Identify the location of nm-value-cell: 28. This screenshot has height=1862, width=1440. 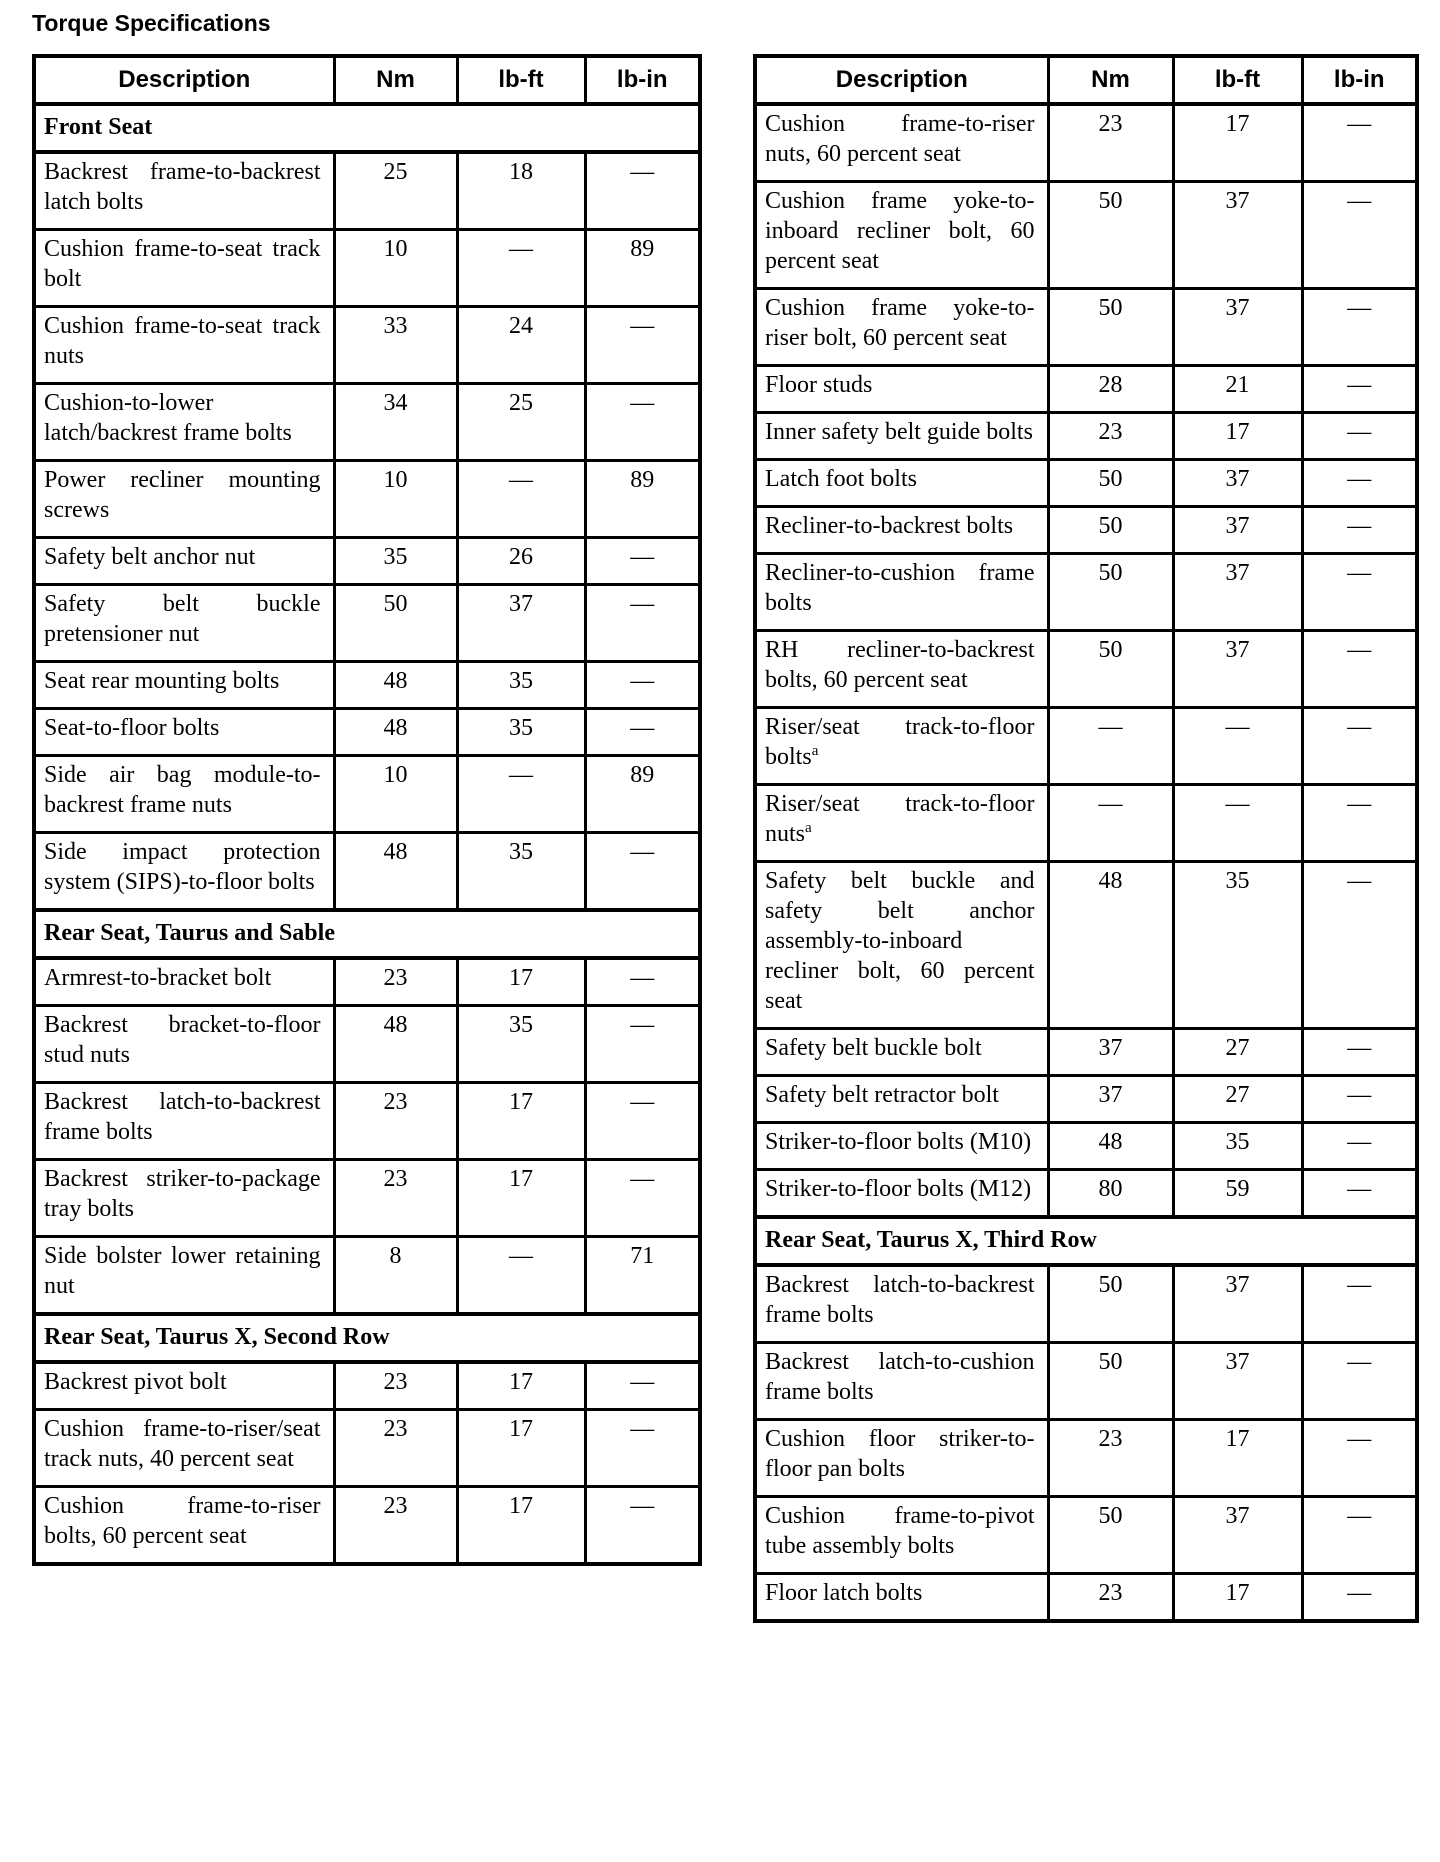
(1110, 389).